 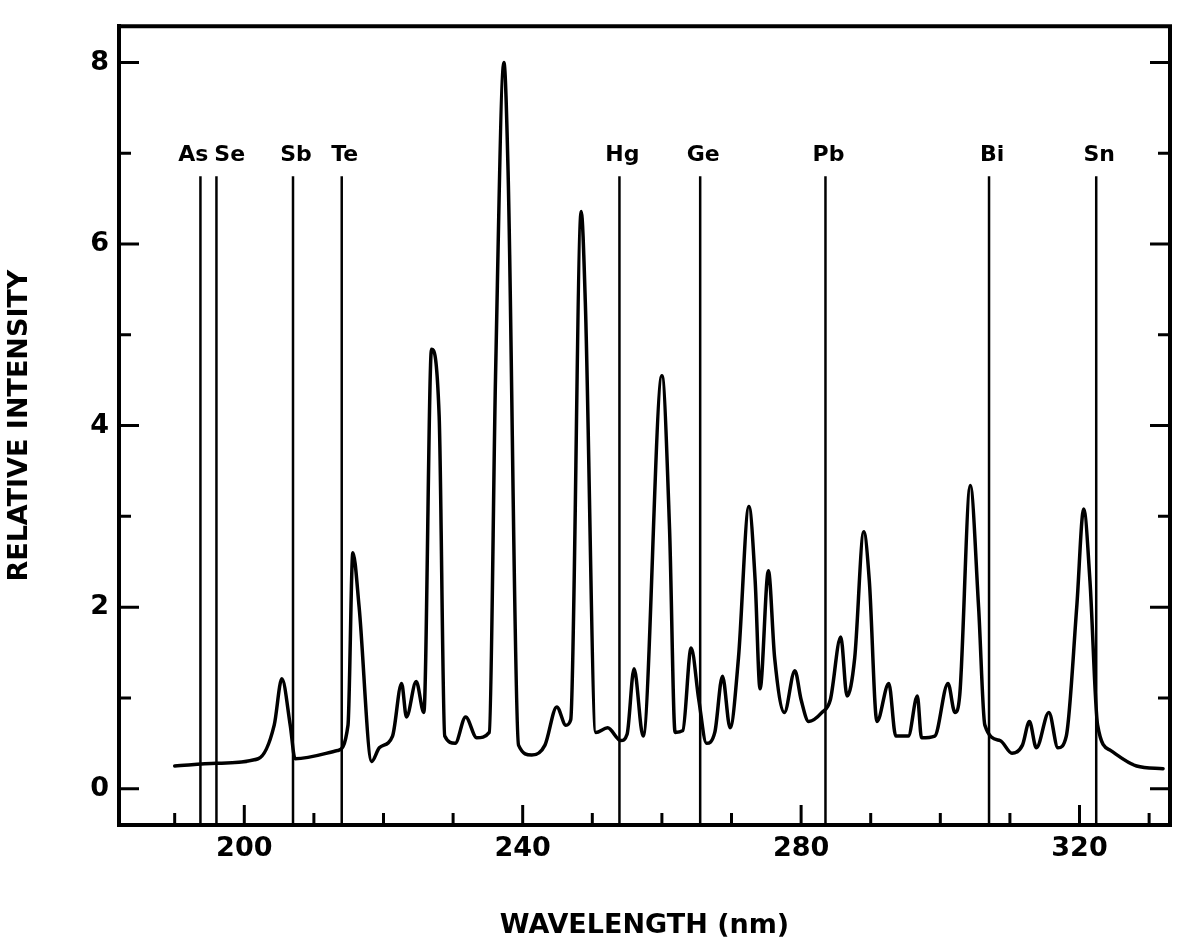 What do you see at coordinates (18, 425) in the screenshot?
I see `y-axis-title: RELATIVE INTENSITY` at bounding box center [18, 425].